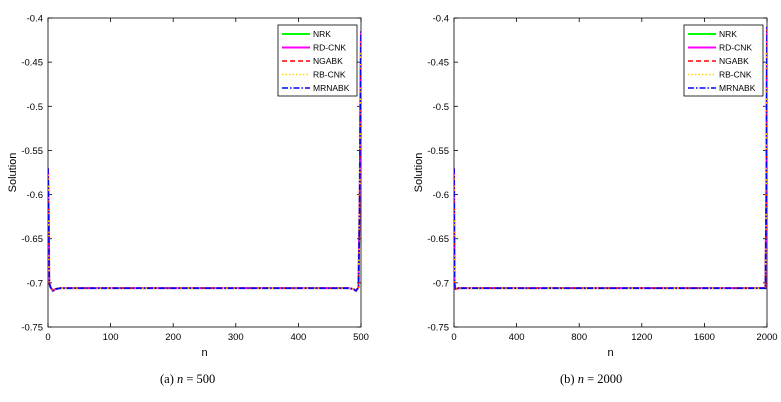  I want to click on y-axis-label-a: Solution, so click(13, 173).